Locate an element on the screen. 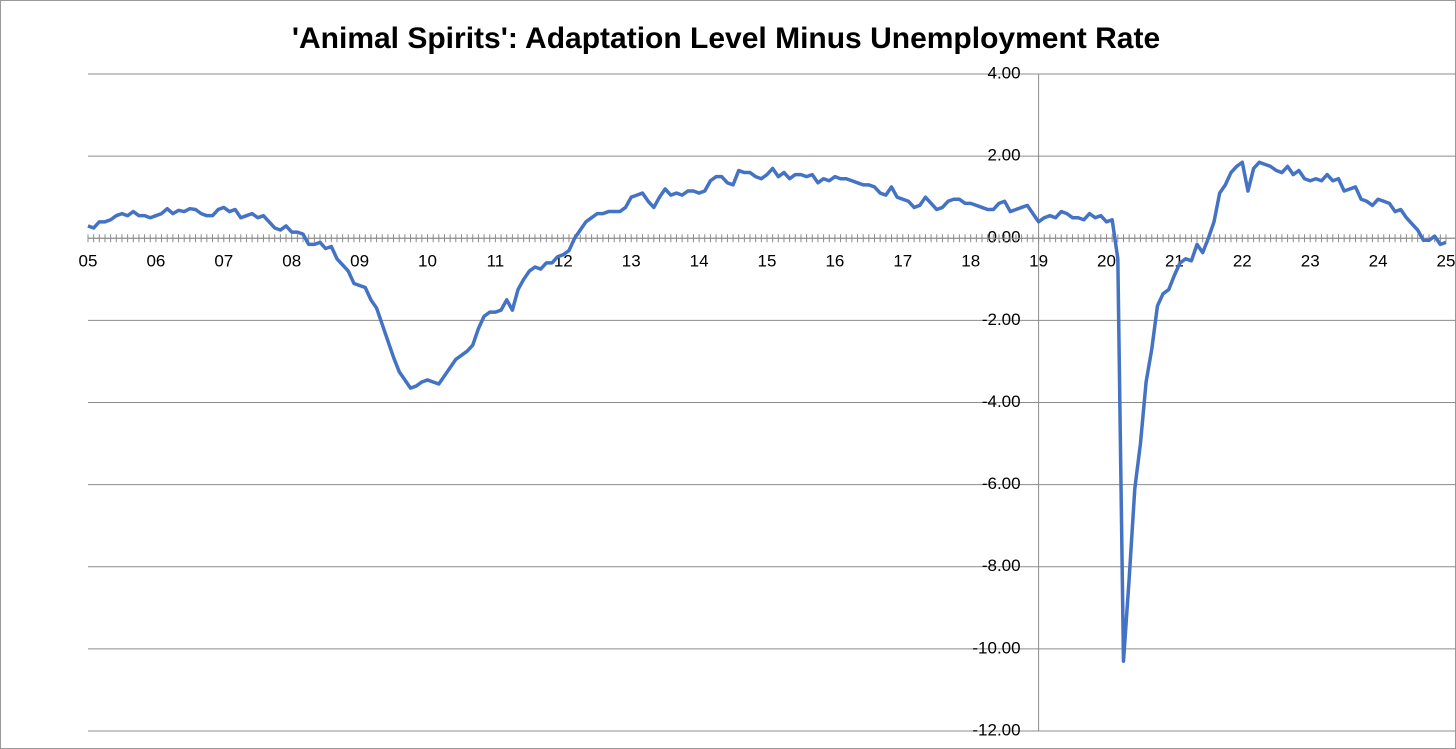 This screenshot has height=749, width=1456. y-tick-label: -10.00 is located at coordinates (996, 647).